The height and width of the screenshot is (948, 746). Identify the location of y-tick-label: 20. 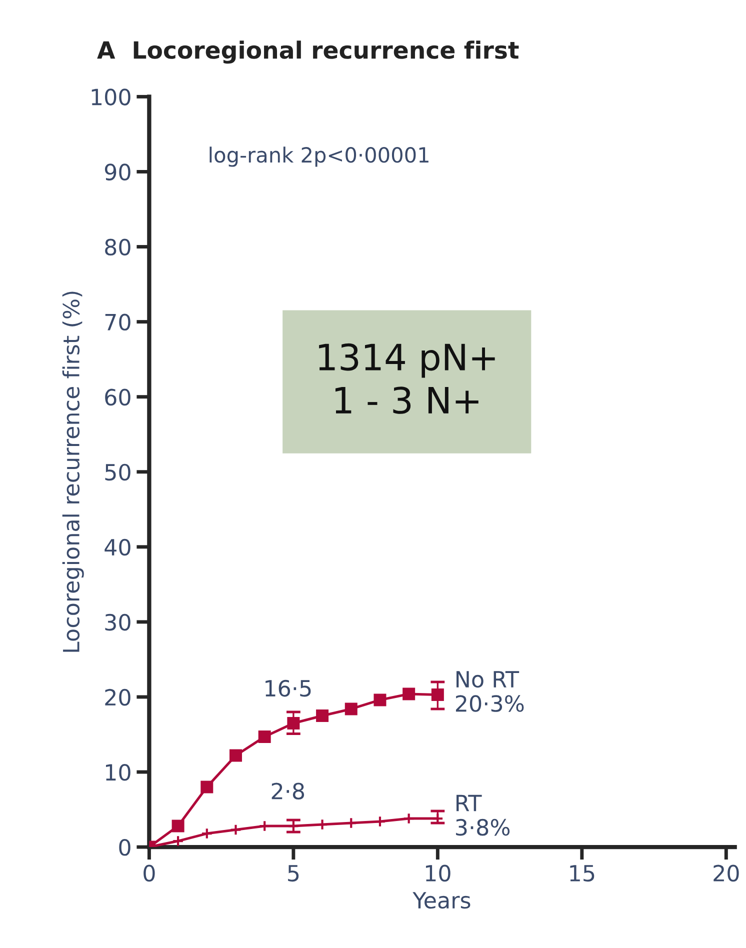
(117, 697).